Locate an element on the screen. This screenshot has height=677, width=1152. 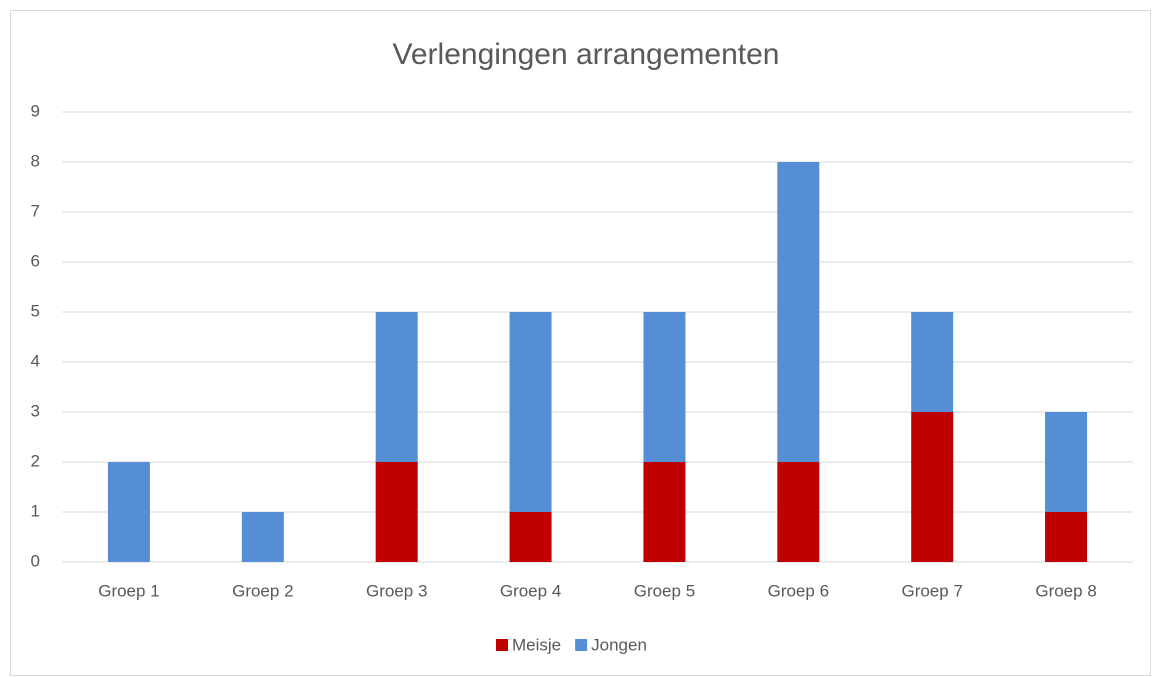
y-tick-label: 0 is located at coordinates (35, 560).